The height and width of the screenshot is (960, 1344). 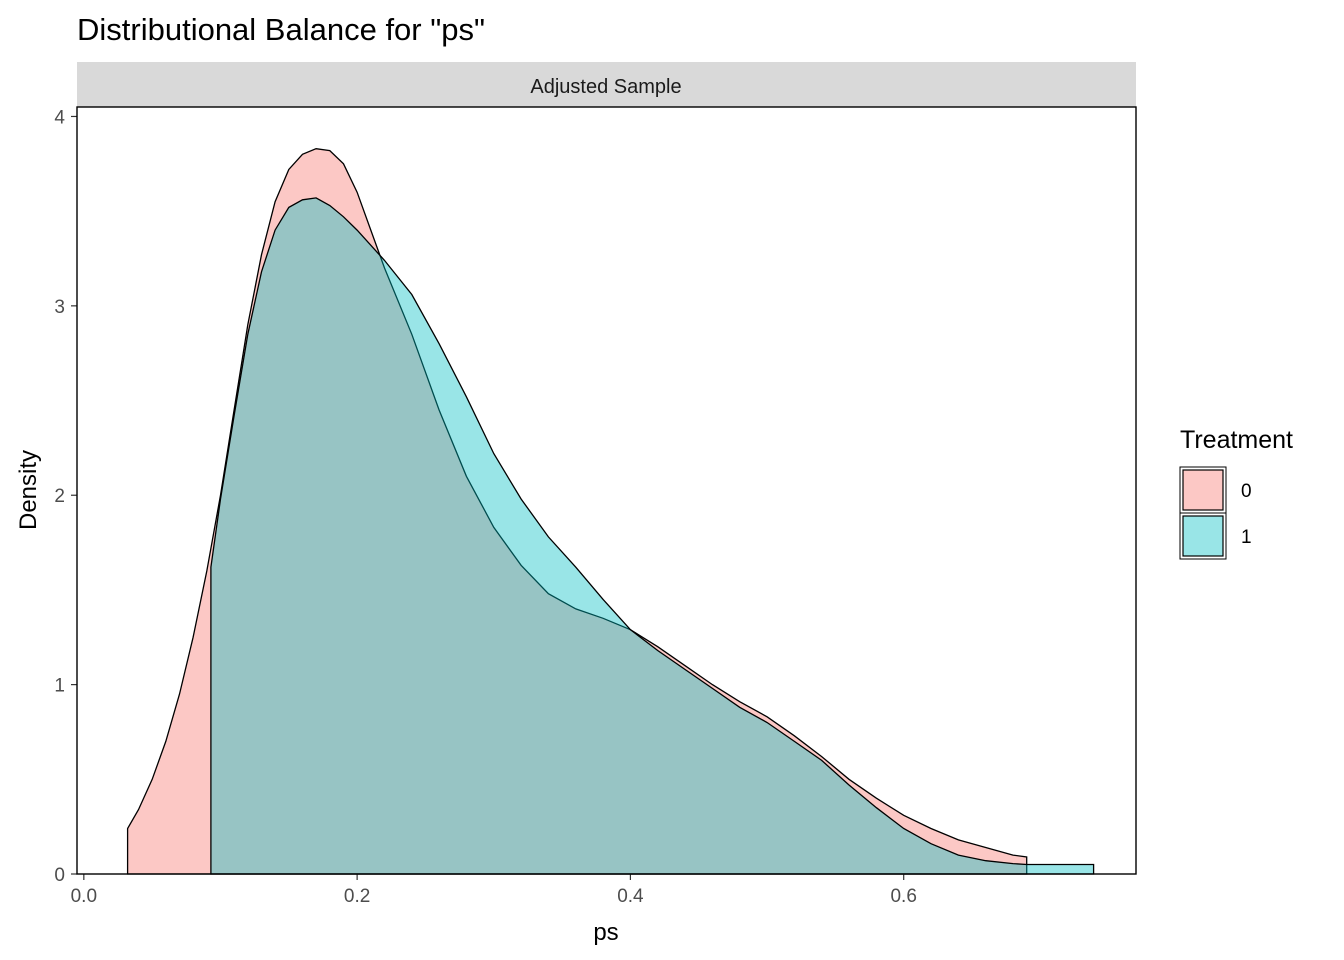 What do you see at coordinates (59, 875) in the screenshot?
I see `y-tick-label: 0` at bounding box center [59, 875].